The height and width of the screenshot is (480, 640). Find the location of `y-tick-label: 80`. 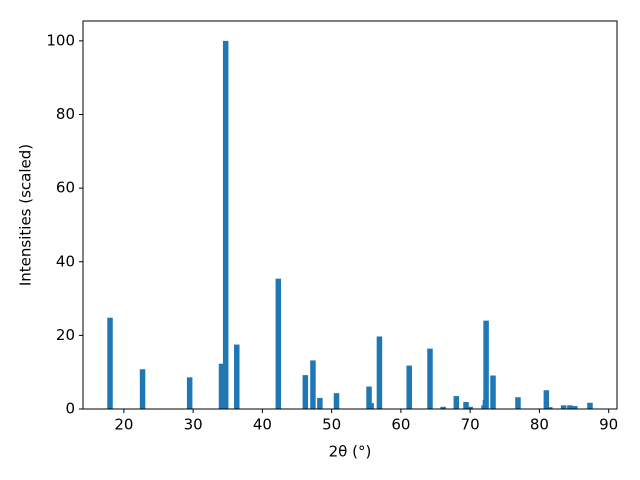

y-tick-label: 80 is located at coordinates (65, 114).